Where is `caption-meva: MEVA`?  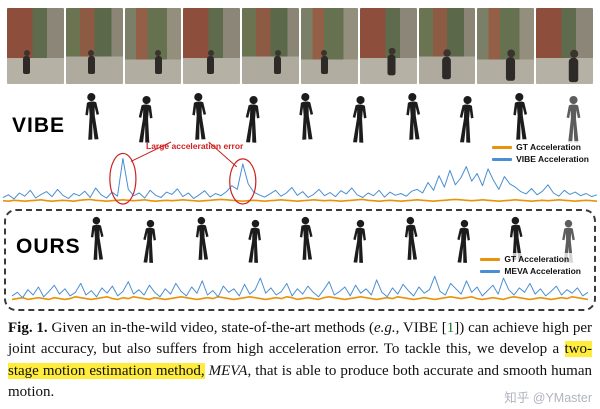 caption-meva: MEVA is located at coordinates (228, 370).